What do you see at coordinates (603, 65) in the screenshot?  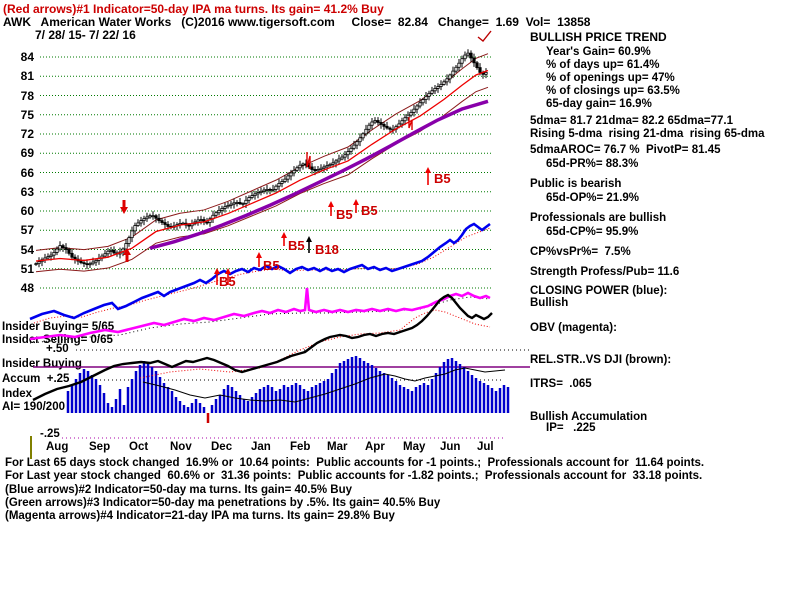 I see `stat-line: % of days up= 61.4%` at bounding box center [603, 65].